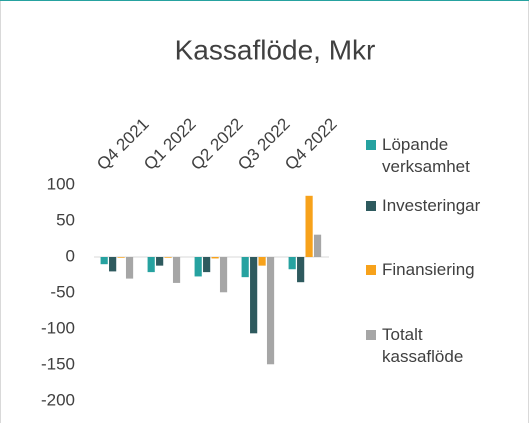 The width and height of the screenshot is (529, 423). What do you see at coordinates (58, 363) in the screenshot?
I see `y-tick-label: -150` at bounding box center [58, 363].